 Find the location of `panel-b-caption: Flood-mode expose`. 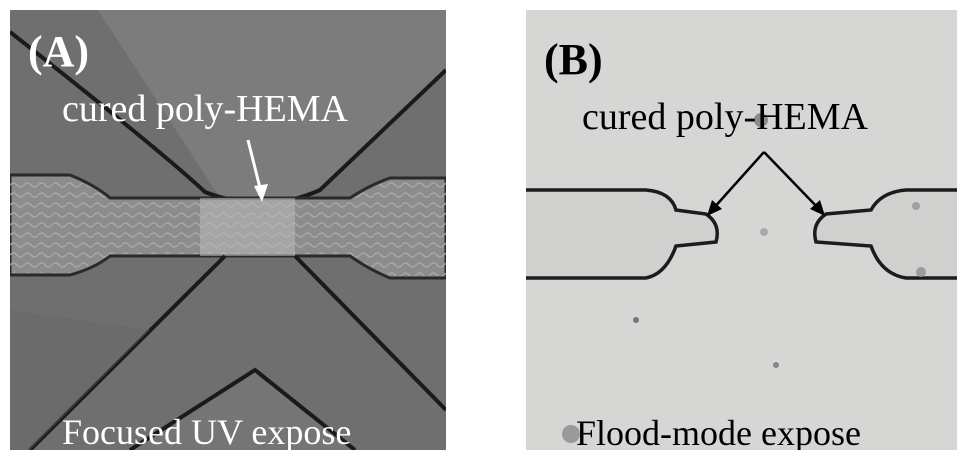

panel-b-caption: Flood-mode expose is located at coordinates (718, 431).